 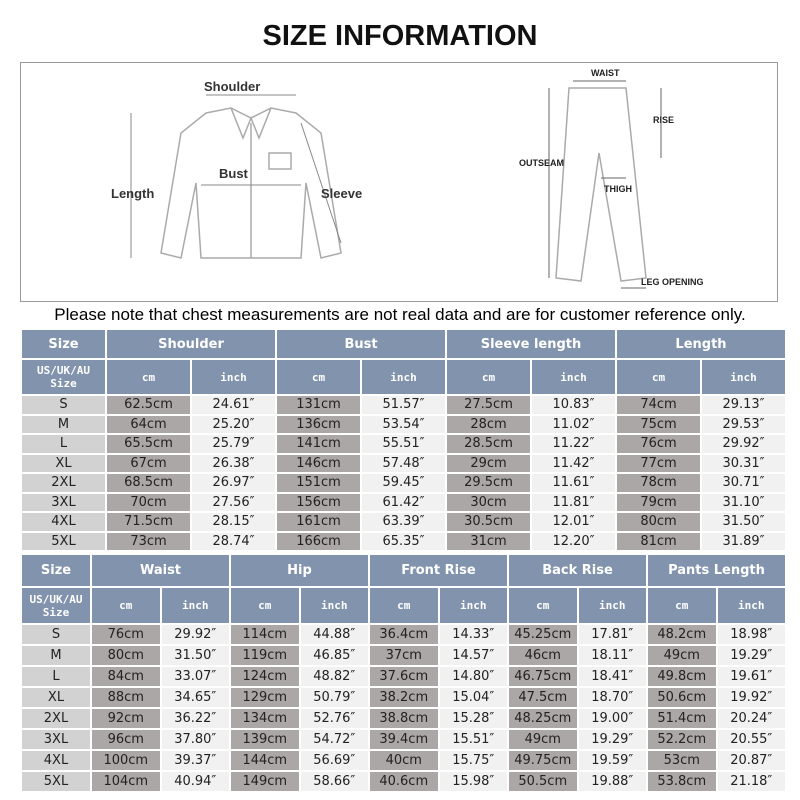 I want to click on group-header: Back Rise, so click(x=577, y=570).